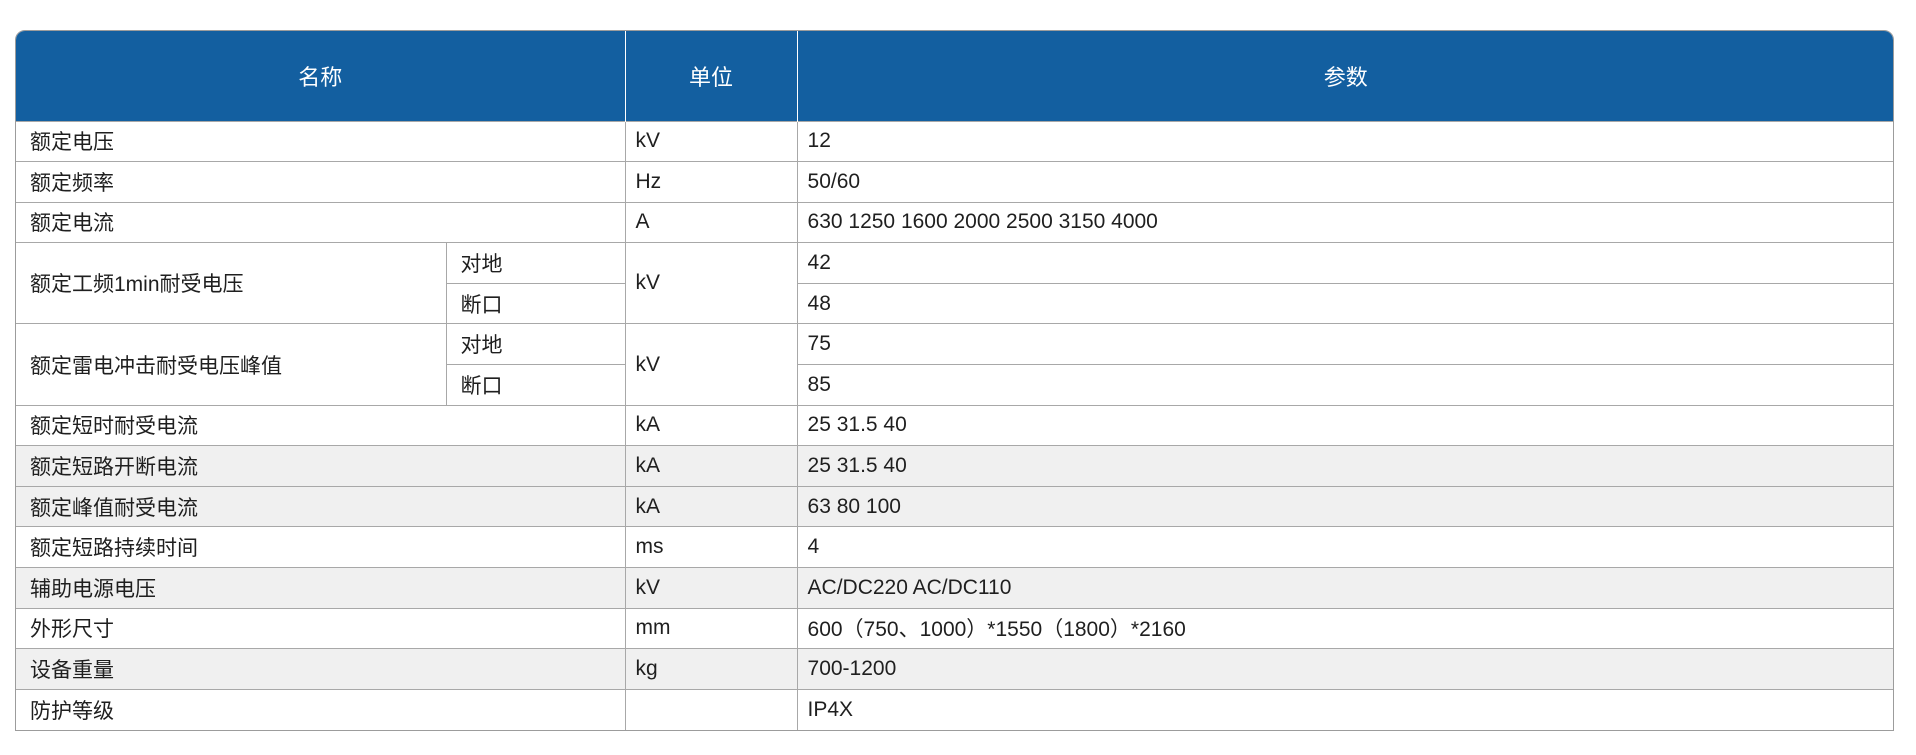 The width and height of the screenshot is (1916, 755). Describe the element at coordinates (321, 222) in the screenshot. I see `row-name: 额定电流` at that location.